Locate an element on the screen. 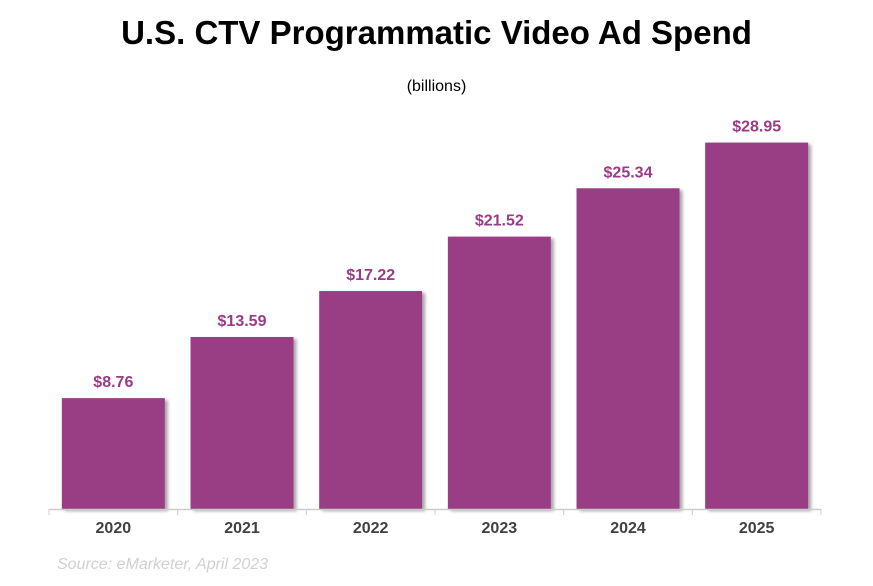 This screenshot has height=586, width=873. bar-2021 is located at coordinates (242, 422).